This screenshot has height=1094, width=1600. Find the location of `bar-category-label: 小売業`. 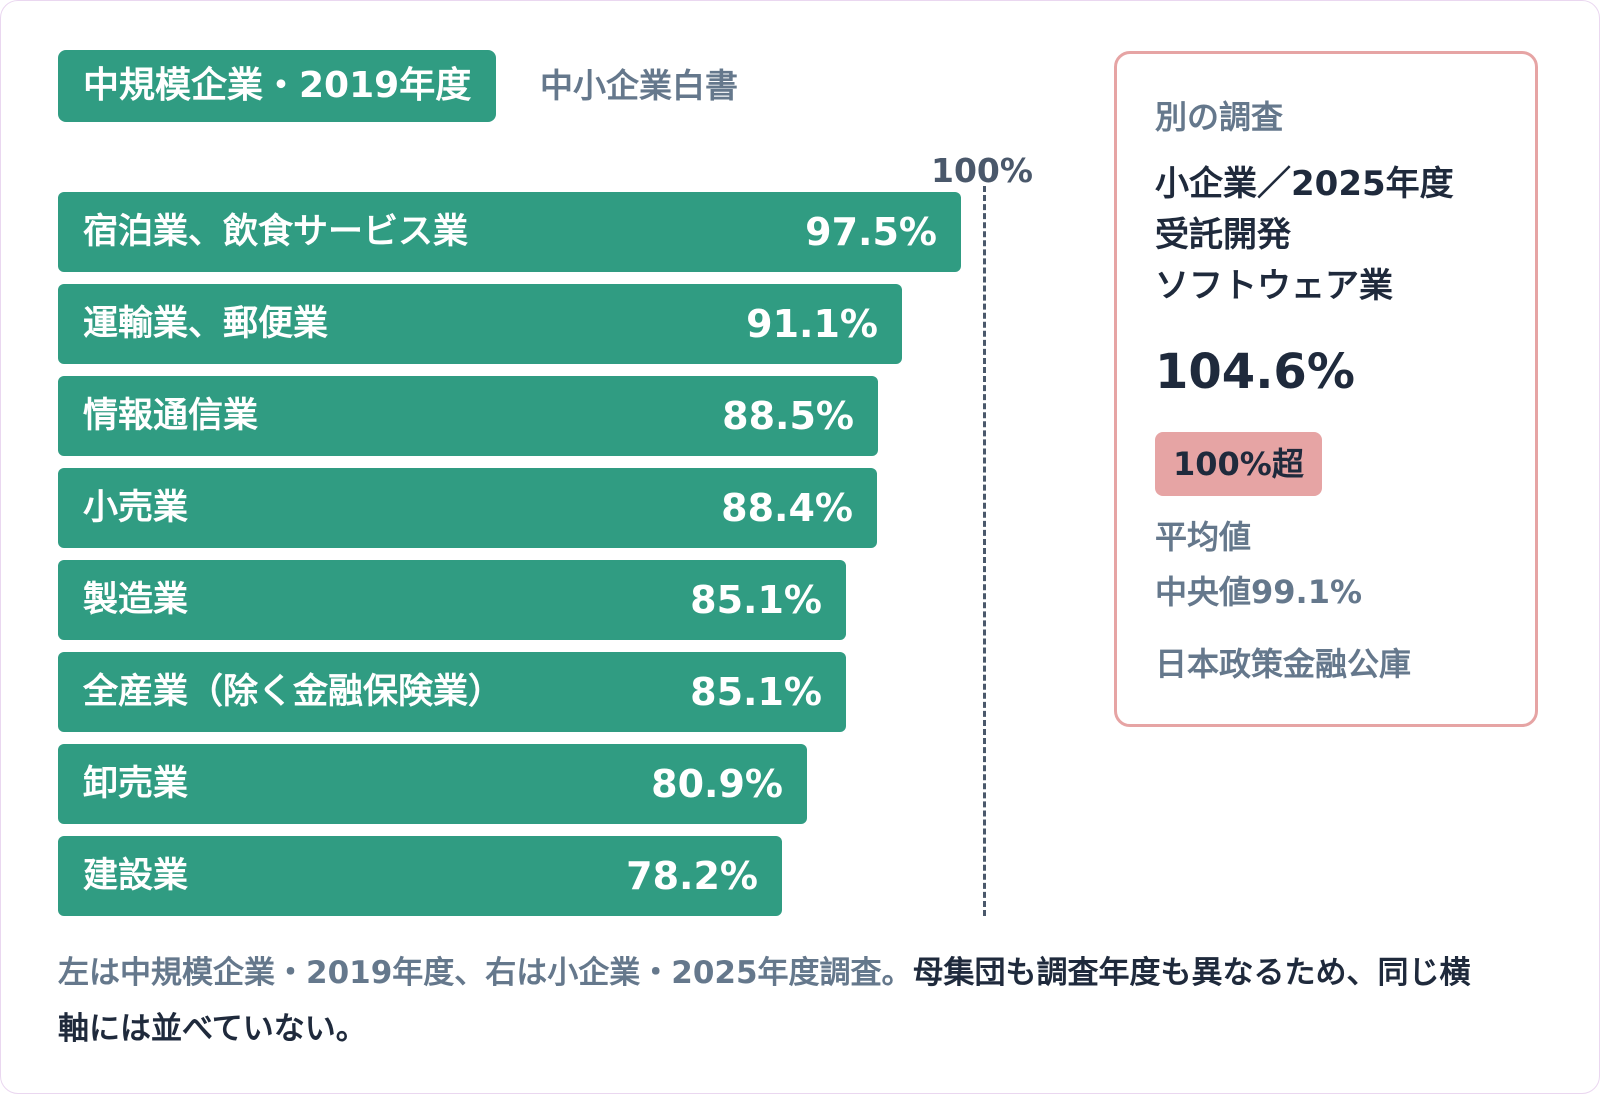

bar-category-label: 小売業 is located at coordinates (136, 508).